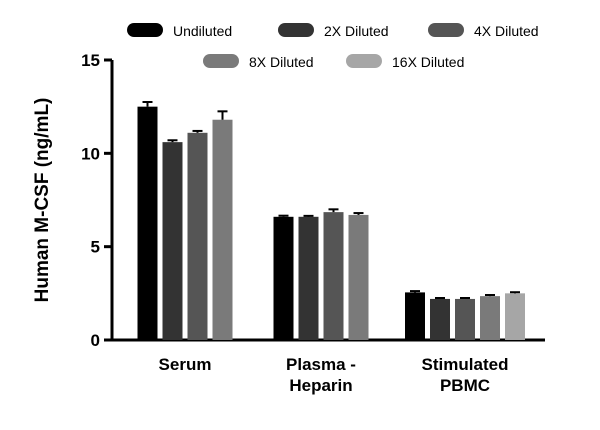 Image resolution: width=600 pixels, height=430 pixels. I want to click on y-axis-title: Human M-CSF (ng/mL), so click(42, 200).